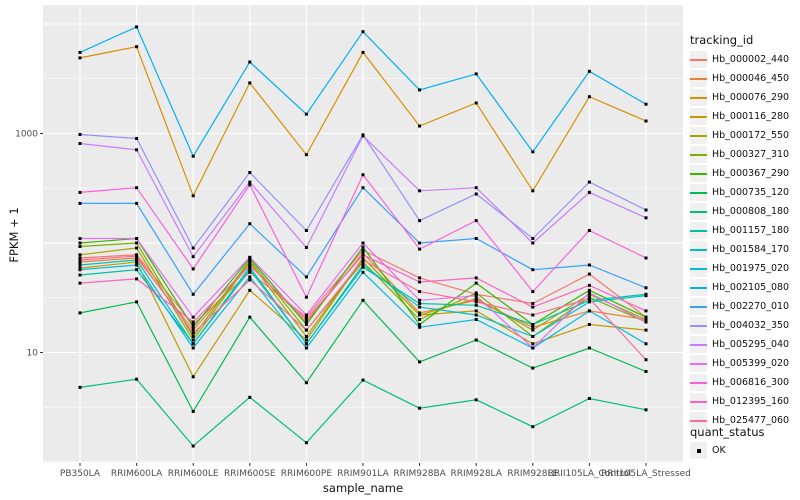 Image resolution: width=800 pixels, height=500 pixels. Describe the element at coordinates (739, 230) in the screenshot. I see `legend-item: Hb_001157_180` at that location.